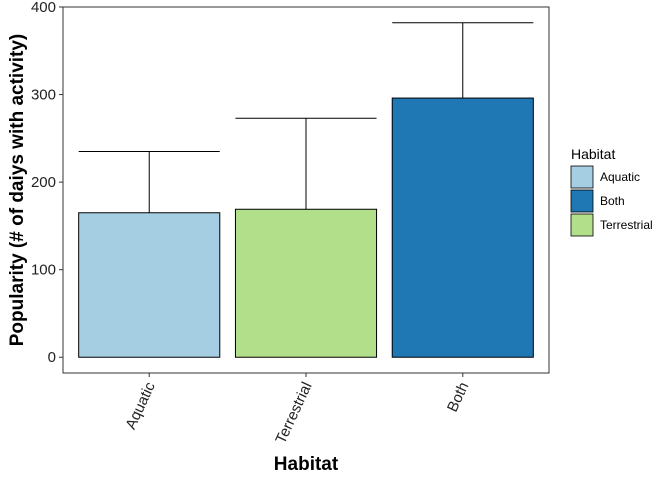 This screenshot has width=672, height=480. I want to click on y-tick-label-0: 0, so click(52, 357).